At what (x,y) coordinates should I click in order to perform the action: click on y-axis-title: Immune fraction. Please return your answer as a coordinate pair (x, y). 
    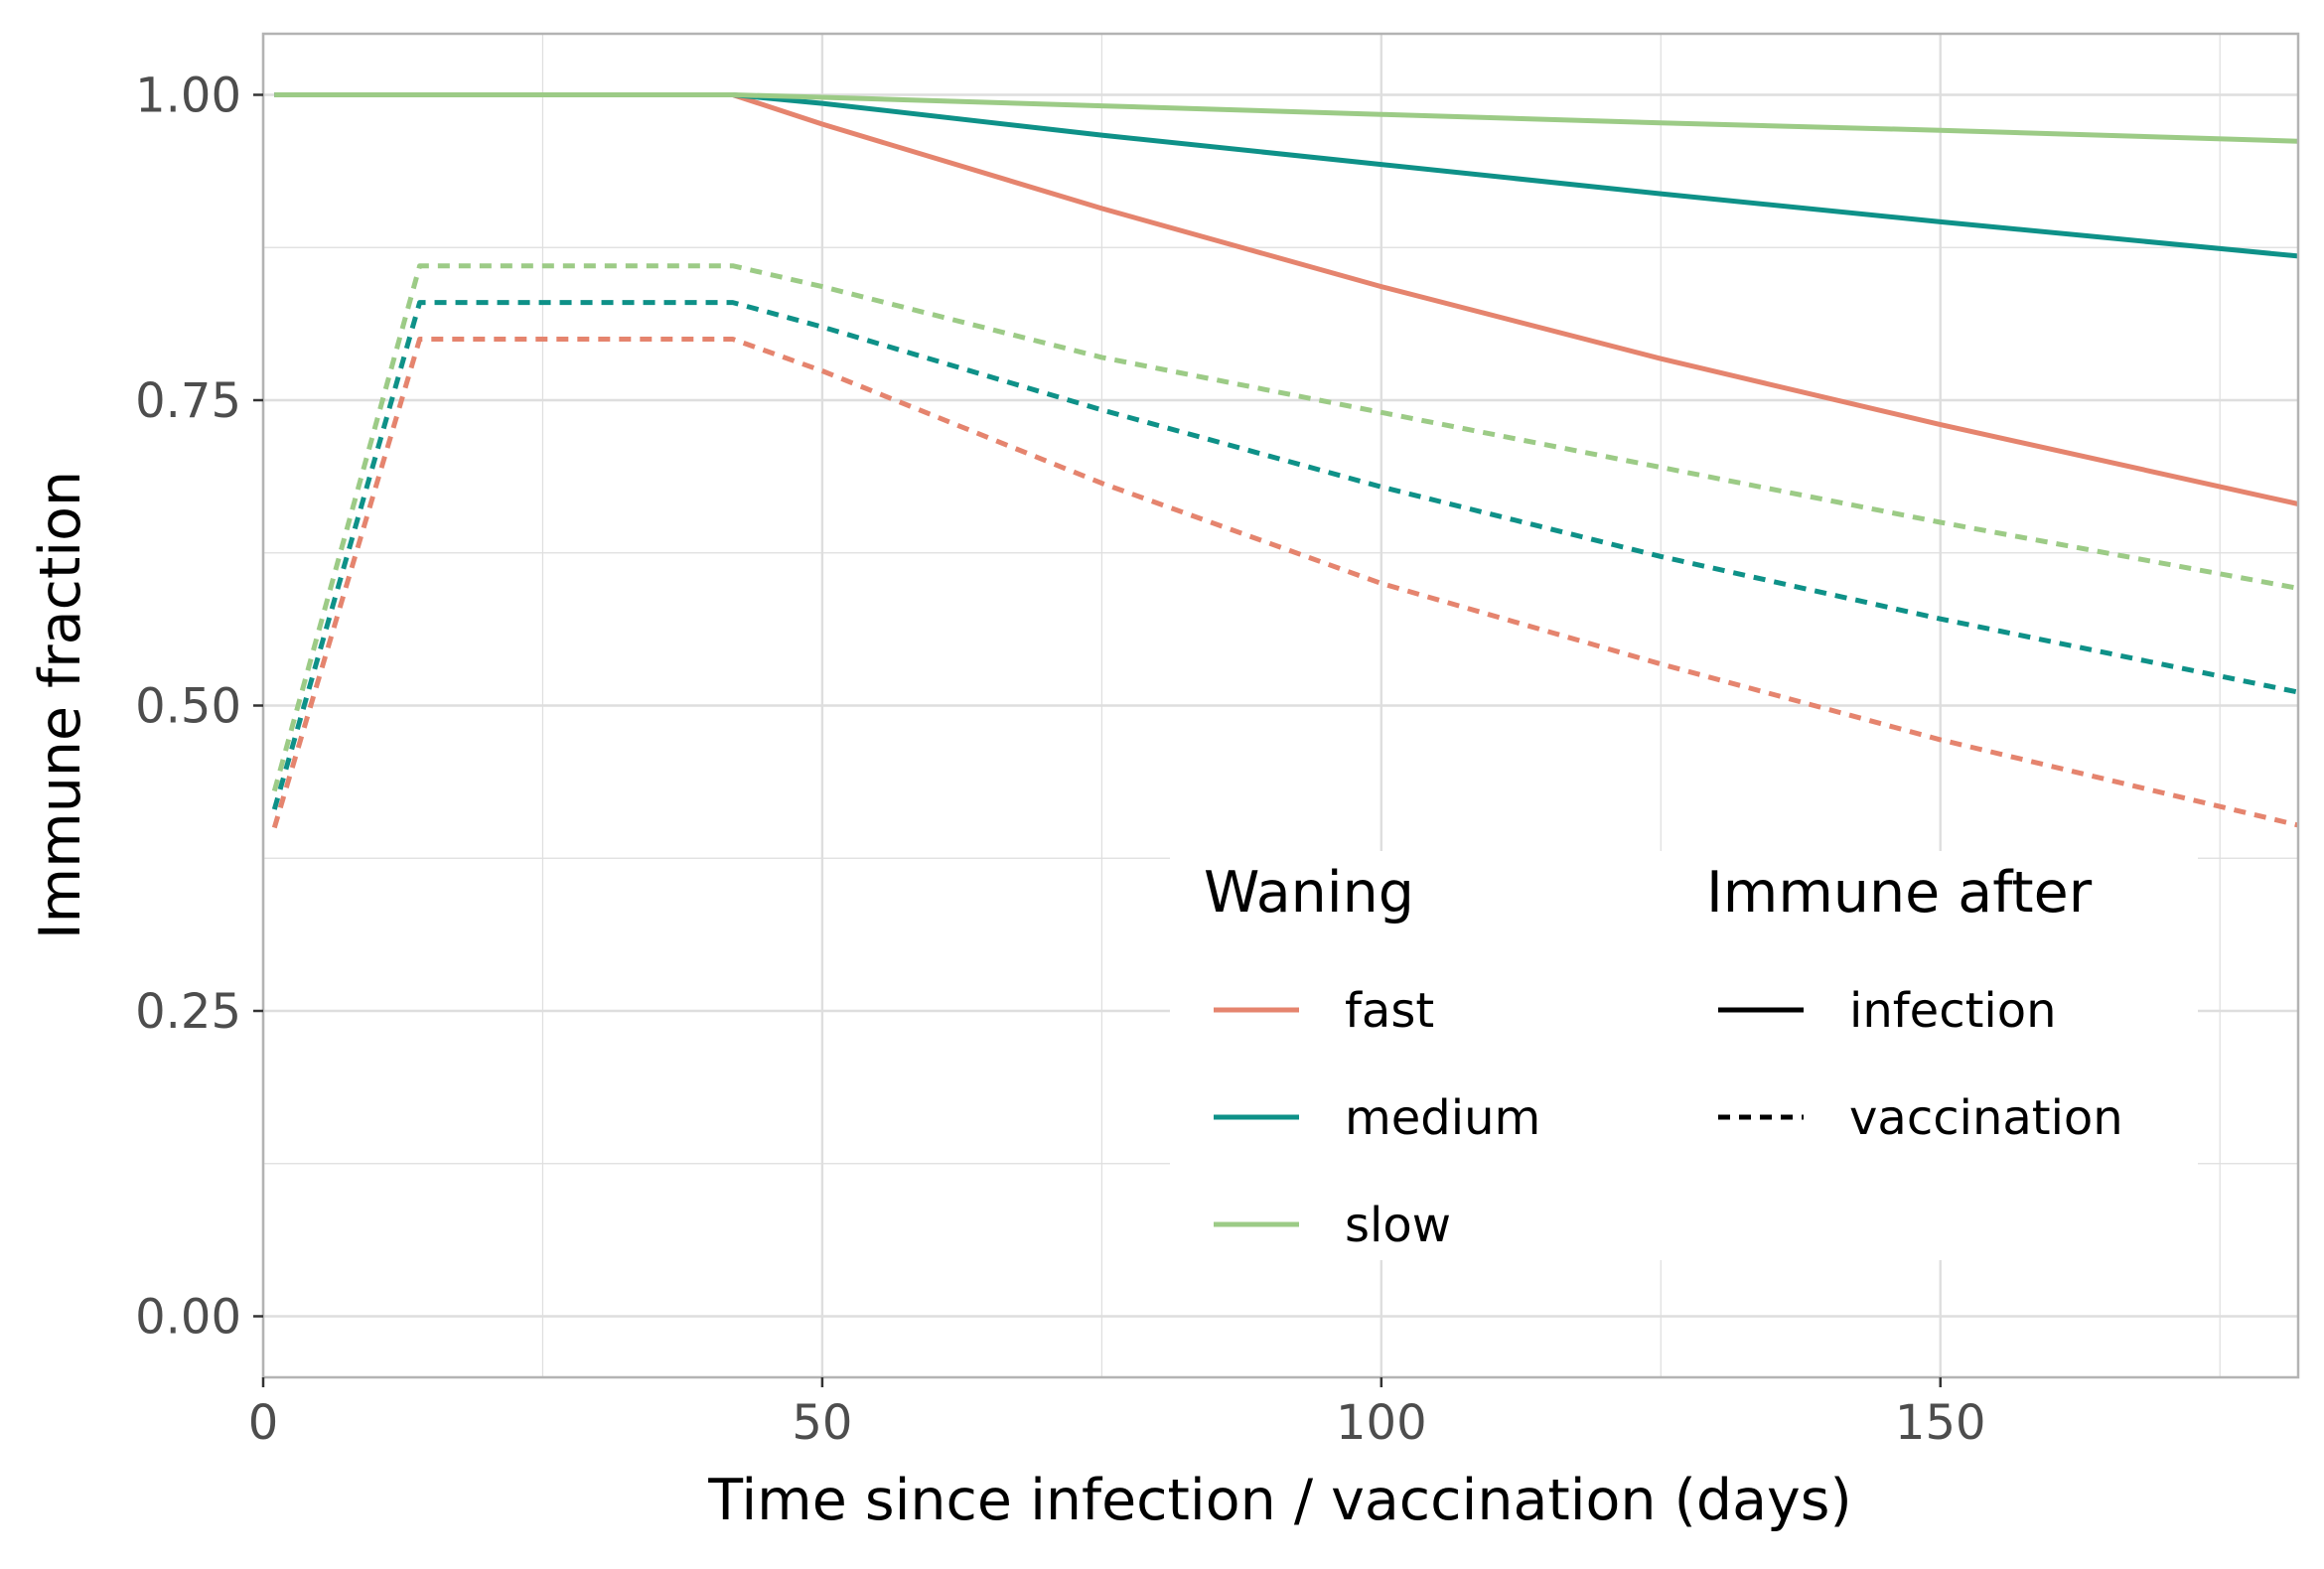
    Looking at the image, I should click on (60, 705).